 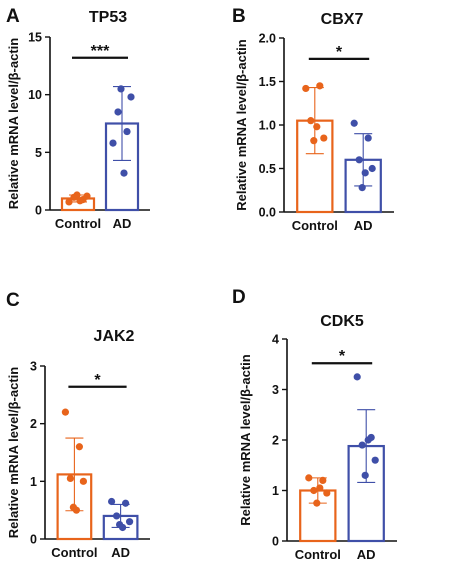 I want to click on y-tick-label: 15, so click(x=35, y=38).